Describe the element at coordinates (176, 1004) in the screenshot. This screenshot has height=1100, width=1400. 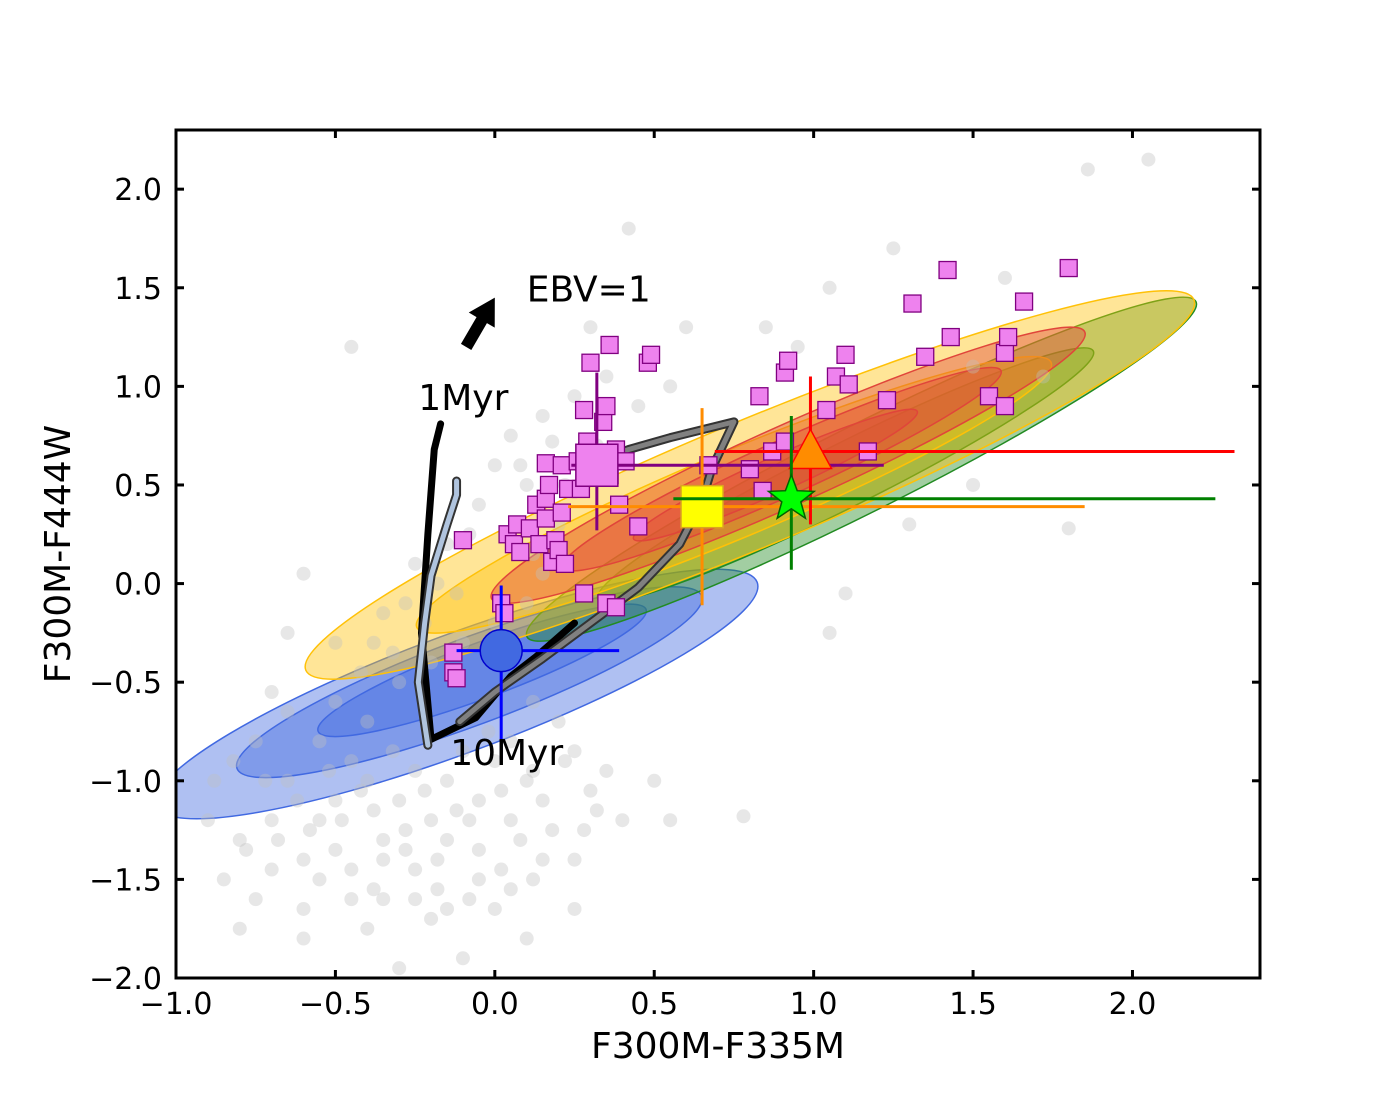
I see `x-tick-label: −1.0` at that location.